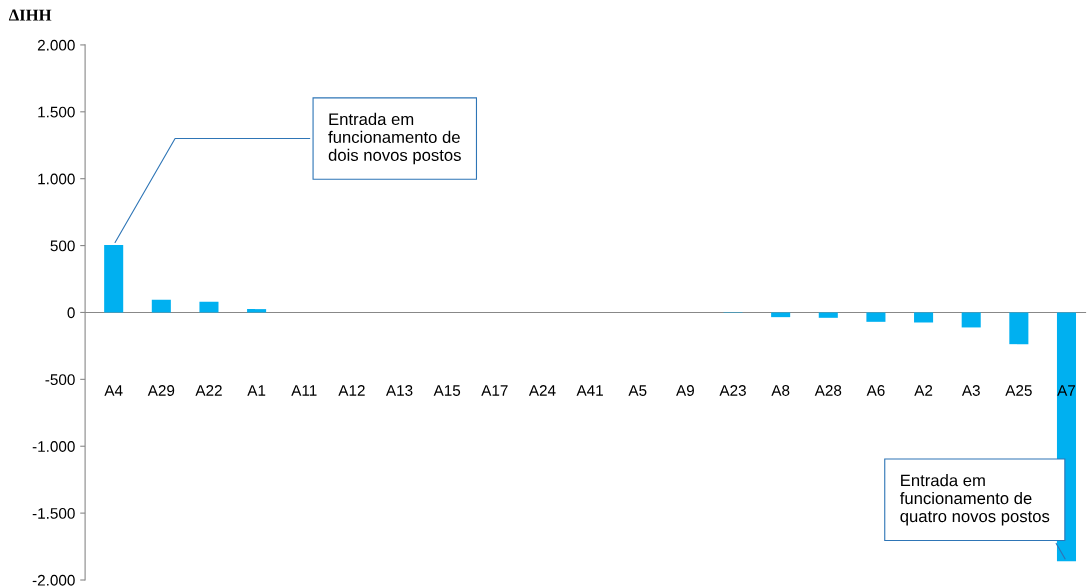 Image resolution: width=1091 pixels, height=588 pixels. Describe the element at coordinates (923, 390) in the screenshot. I see `x-tick-label: A2` at that location.